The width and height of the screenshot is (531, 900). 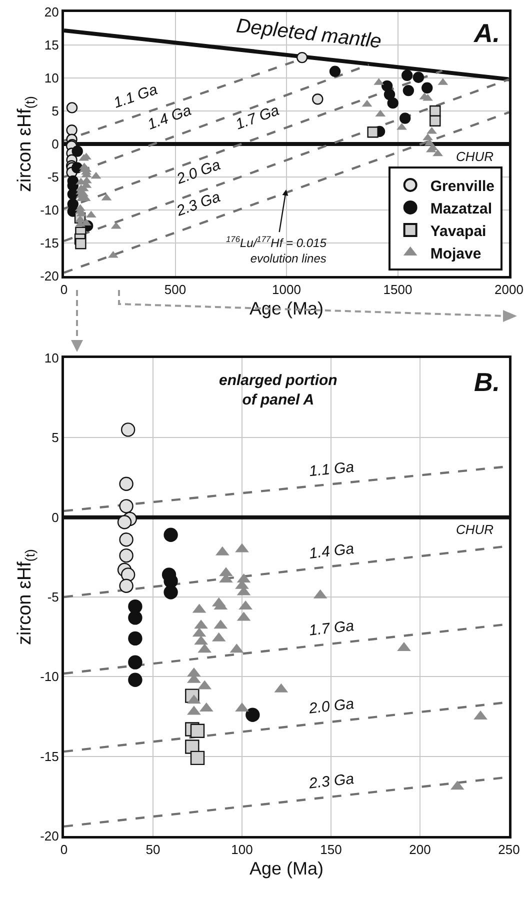 What do you see at coordinates (509, 290) in the screenshot?
I see `x-tick-label: 2000` at bounding box center [509, 290].